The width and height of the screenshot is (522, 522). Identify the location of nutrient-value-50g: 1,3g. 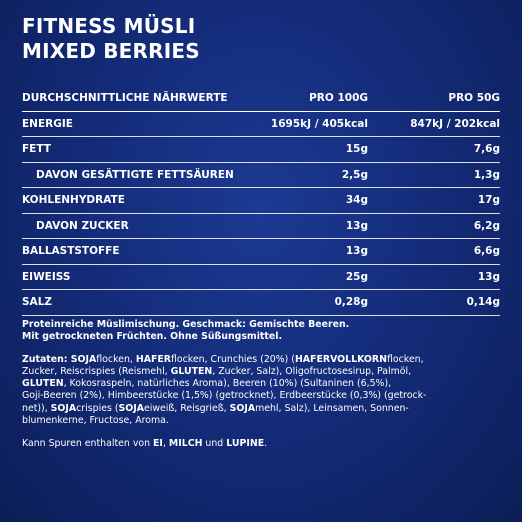
(486, 174).